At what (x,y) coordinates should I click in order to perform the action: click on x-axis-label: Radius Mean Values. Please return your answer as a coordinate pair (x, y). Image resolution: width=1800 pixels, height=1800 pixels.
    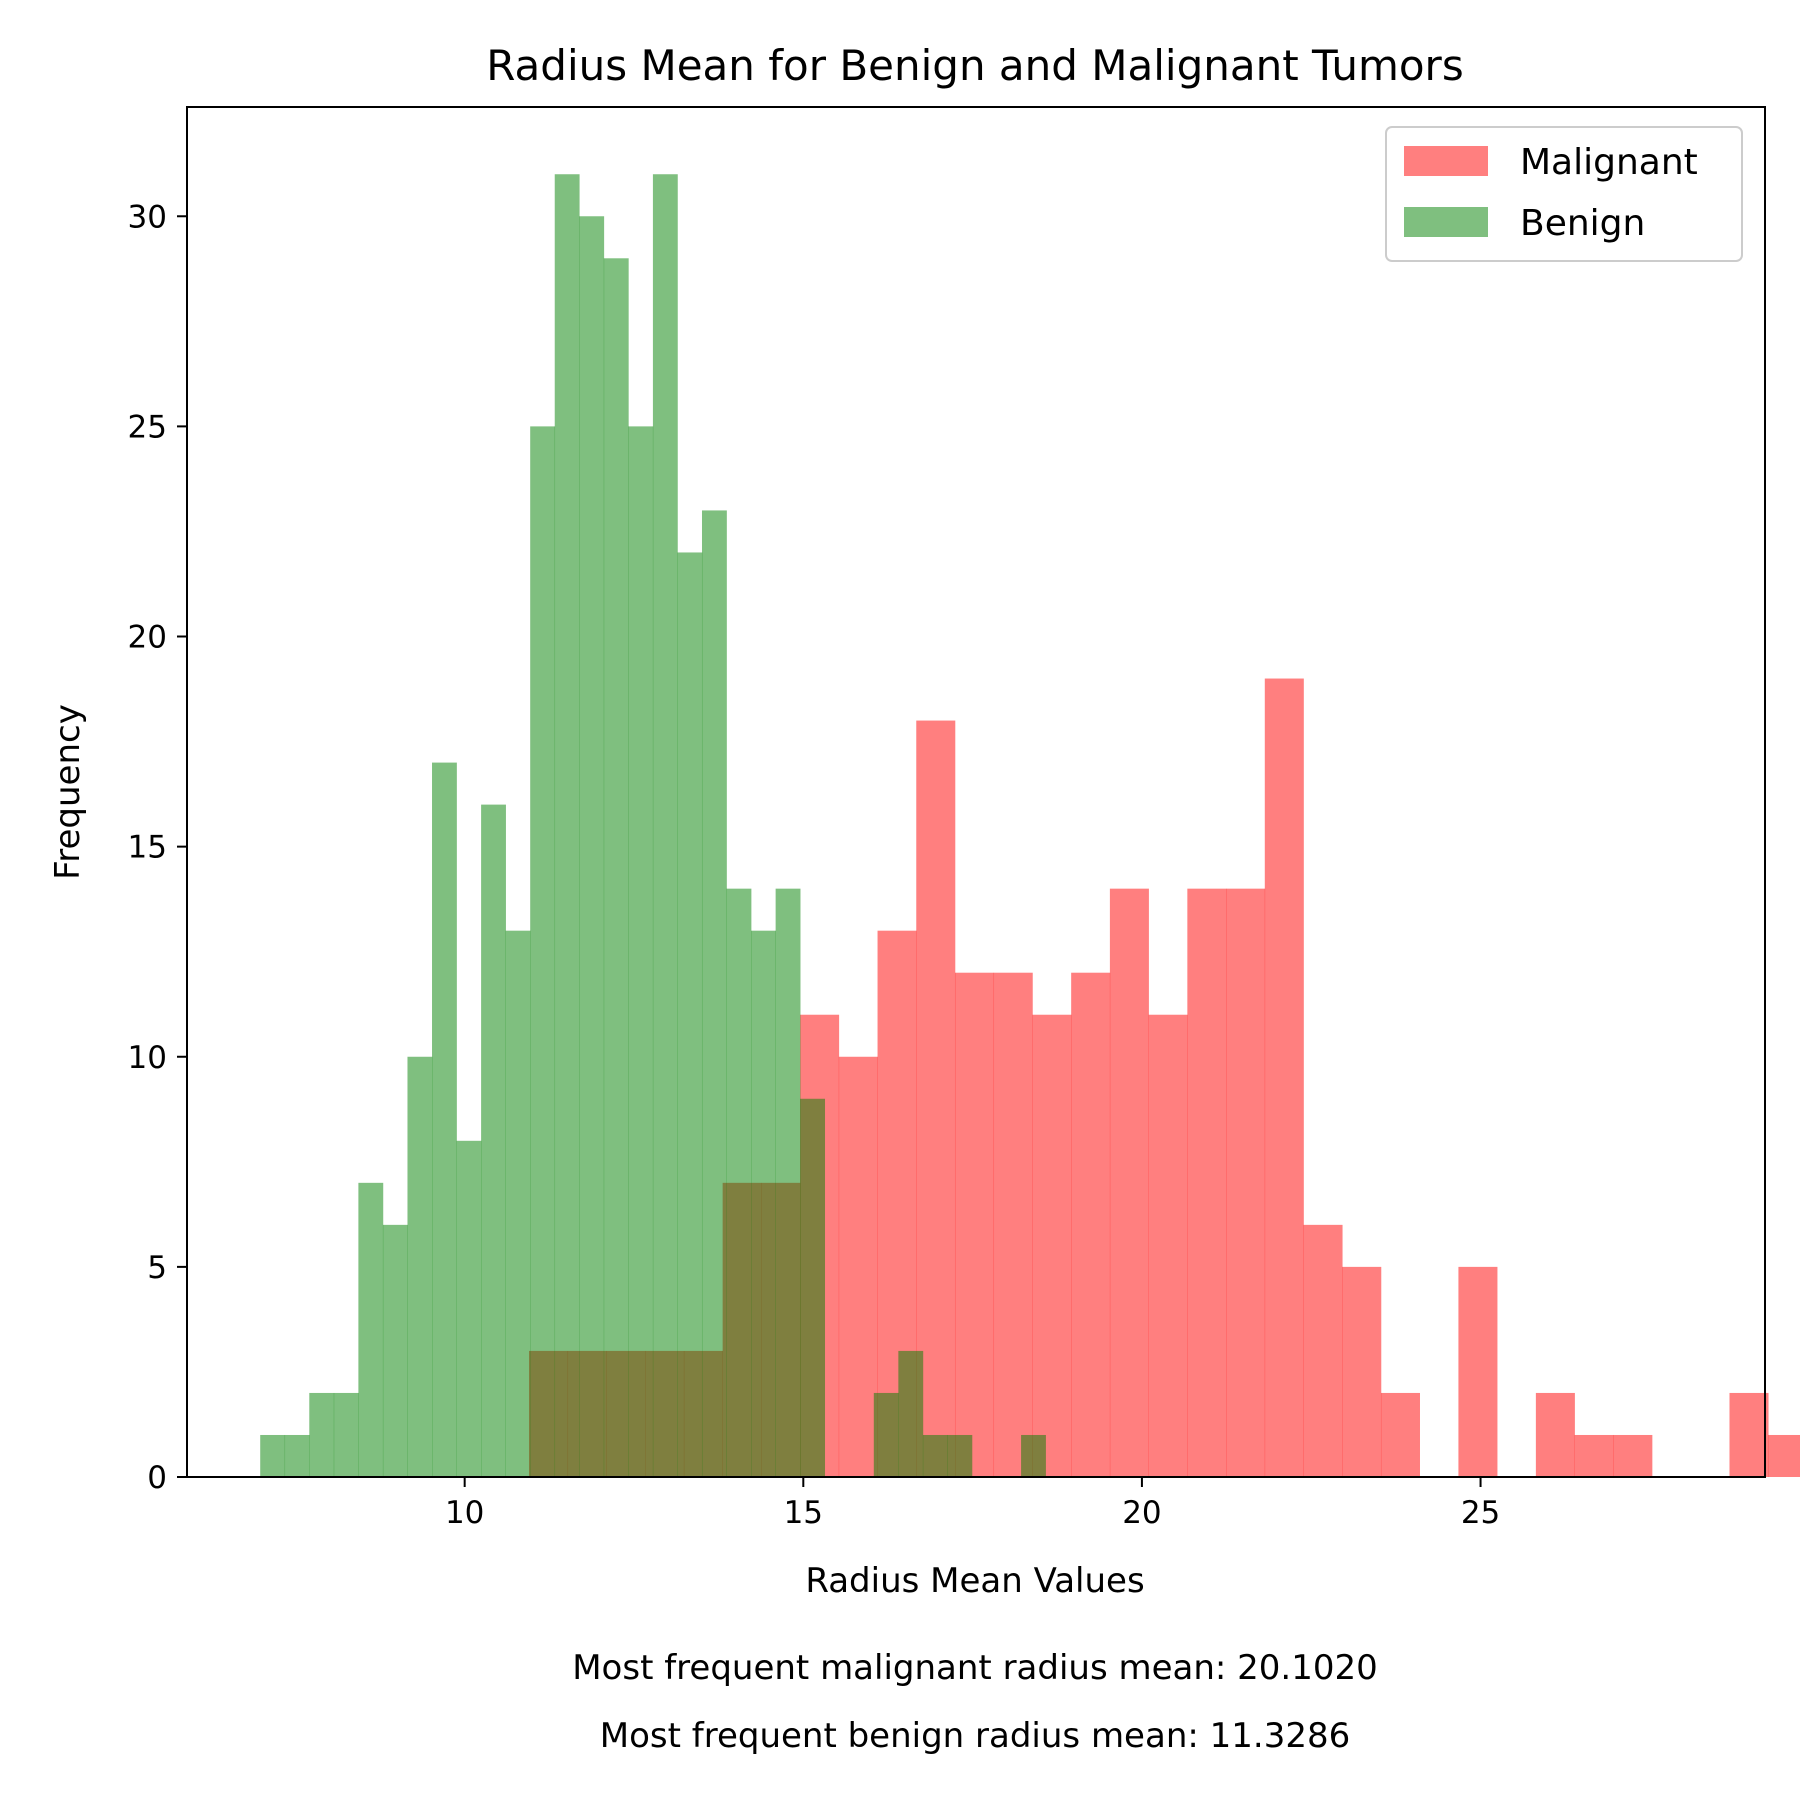
    Looking at the image, I should click on (974, 1581).